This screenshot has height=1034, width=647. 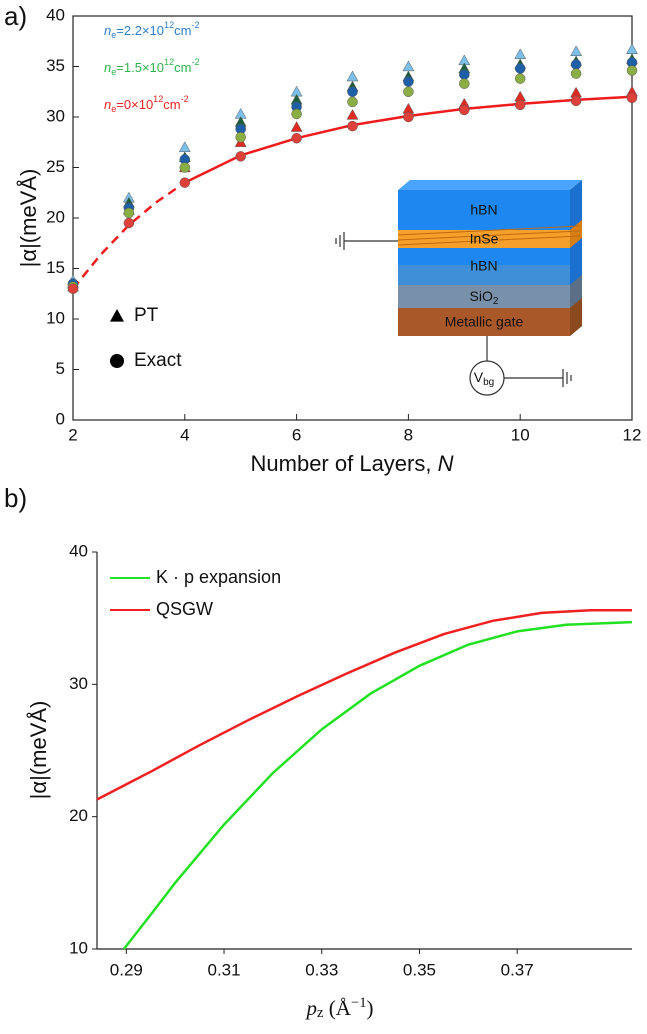 What do you see at coordinates (134, 104) in the screenshot?
I see `legend-entry-part: =0×10` at bounding box center [134, 104].